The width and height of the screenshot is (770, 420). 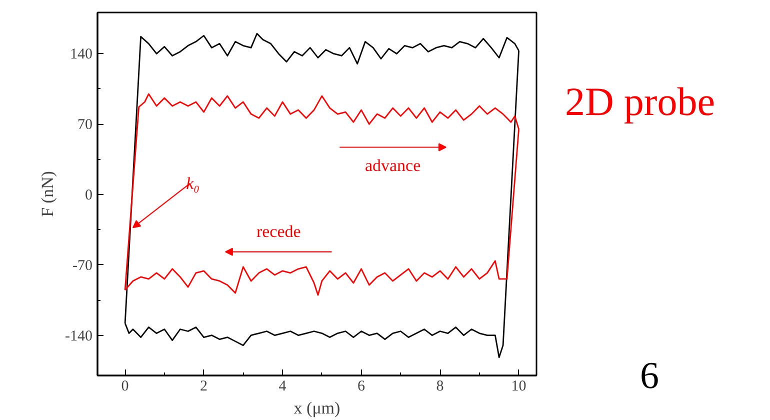 What do you see at coordinates (79, 336) in the screenshot?
I see `y-tick-label: -140` at bounding box center [79, 336].